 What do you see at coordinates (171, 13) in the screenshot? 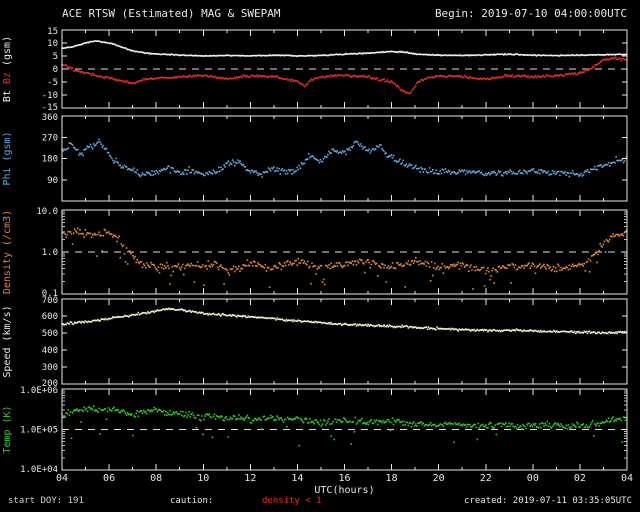
I see `chart-title: ACE RTSW (Estimated) MAG & SWEPAM` at bounding box center [171, 13].